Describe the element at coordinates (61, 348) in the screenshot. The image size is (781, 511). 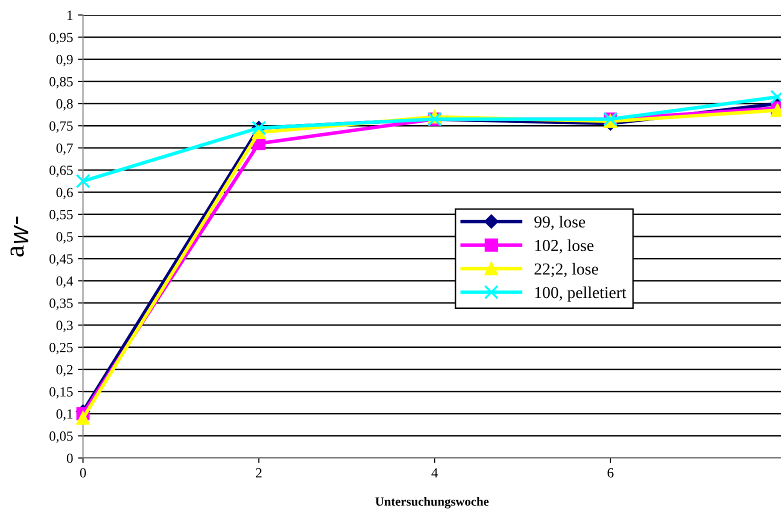
I see `y-tick-label: 0,25` at that location.